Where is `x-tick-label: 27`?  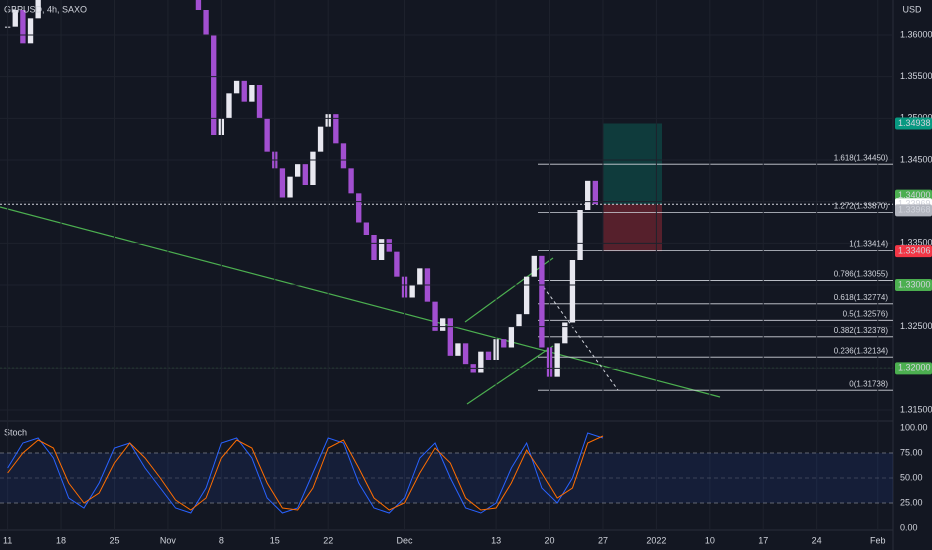
x-tick-label: 27 is located at coordinates (603, 540).